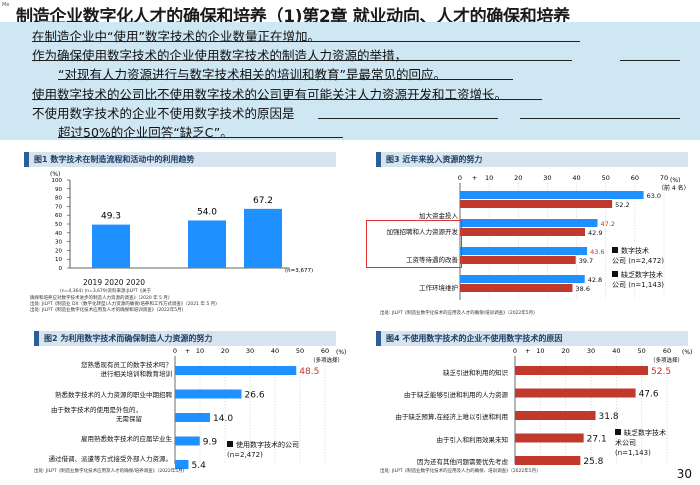 The height and width of the screenshot is (485, 700). Describe the element at coordinates (6, 5) in the screenshot. I see `header-meta: Me` at that location.